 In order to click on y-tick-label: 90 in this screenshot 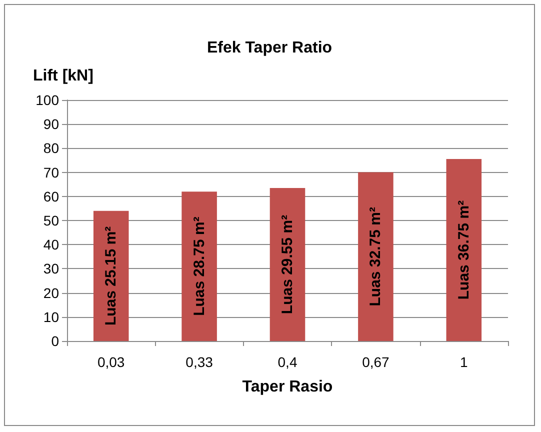, I will do `click(51, 124)`.